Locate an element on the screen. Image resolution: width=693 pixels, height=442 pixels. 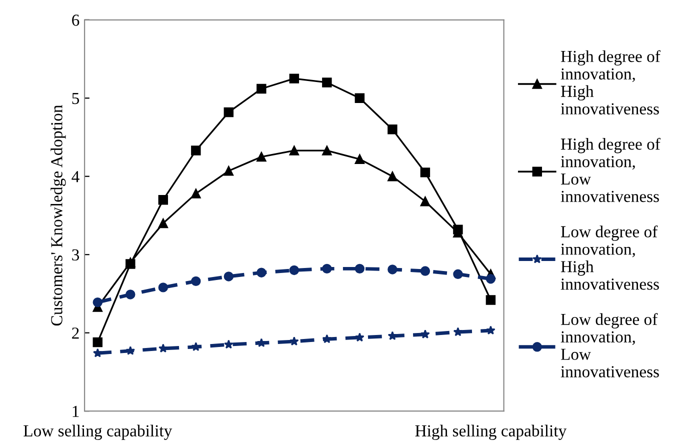
y-tick-label: 3 is located at coordinates (76, 255).